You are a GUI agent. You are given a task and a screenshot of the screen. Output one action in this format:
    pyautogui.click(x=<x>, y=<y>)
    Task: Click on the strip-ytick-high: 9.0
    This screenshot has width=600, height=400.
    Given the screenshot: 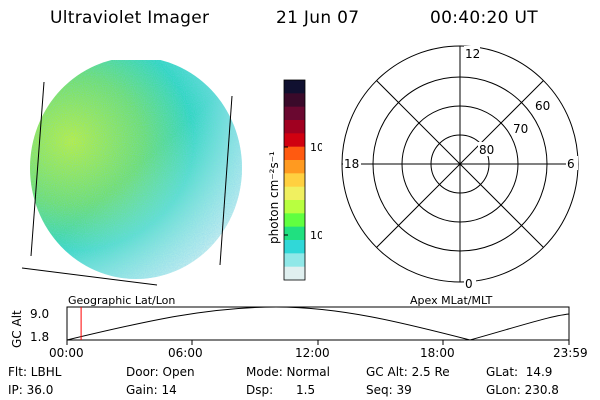 What is the action you would take?
    pyautogui.click(x=39, y=314)
    